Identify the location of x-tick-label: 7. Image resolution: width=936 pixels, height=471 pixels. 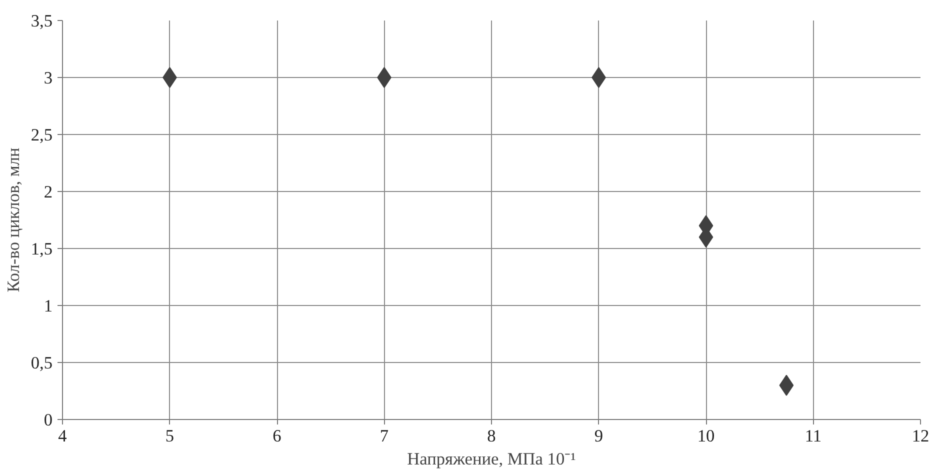
(384, 436).